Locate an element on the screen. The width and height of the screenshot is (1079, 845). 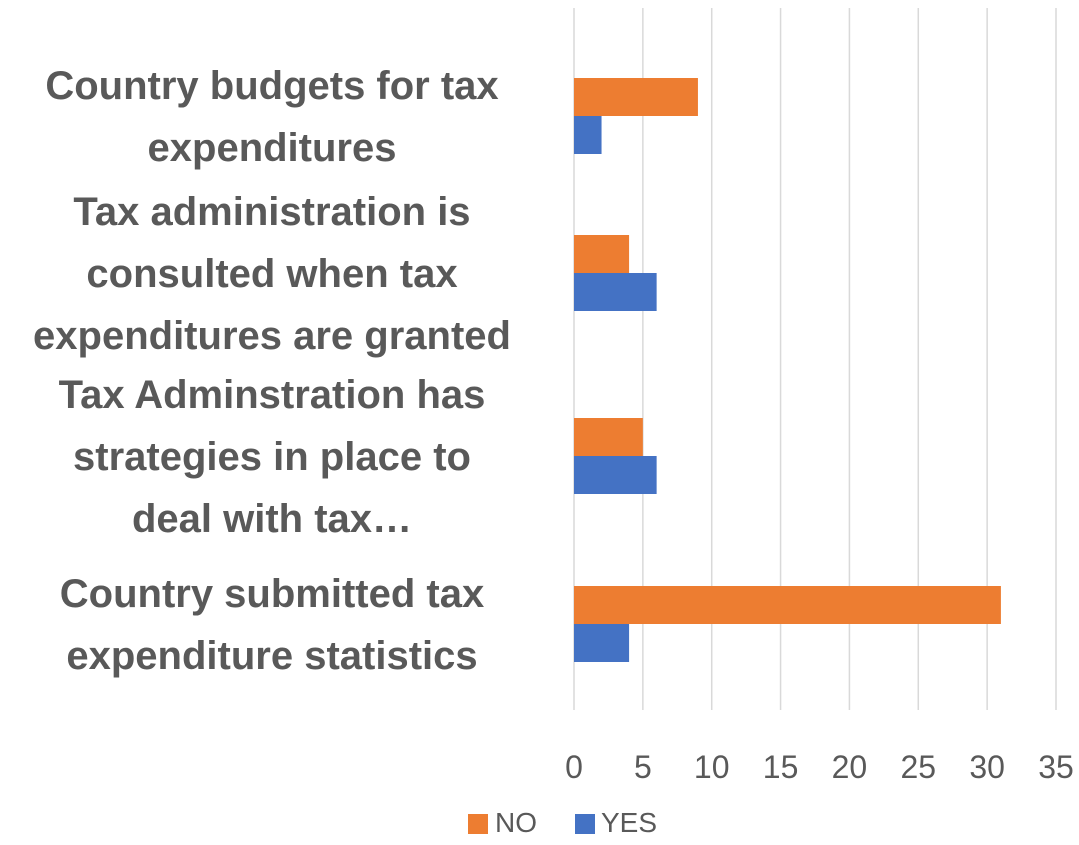
legend-label-no: NO is located at coordinates (516, 822).